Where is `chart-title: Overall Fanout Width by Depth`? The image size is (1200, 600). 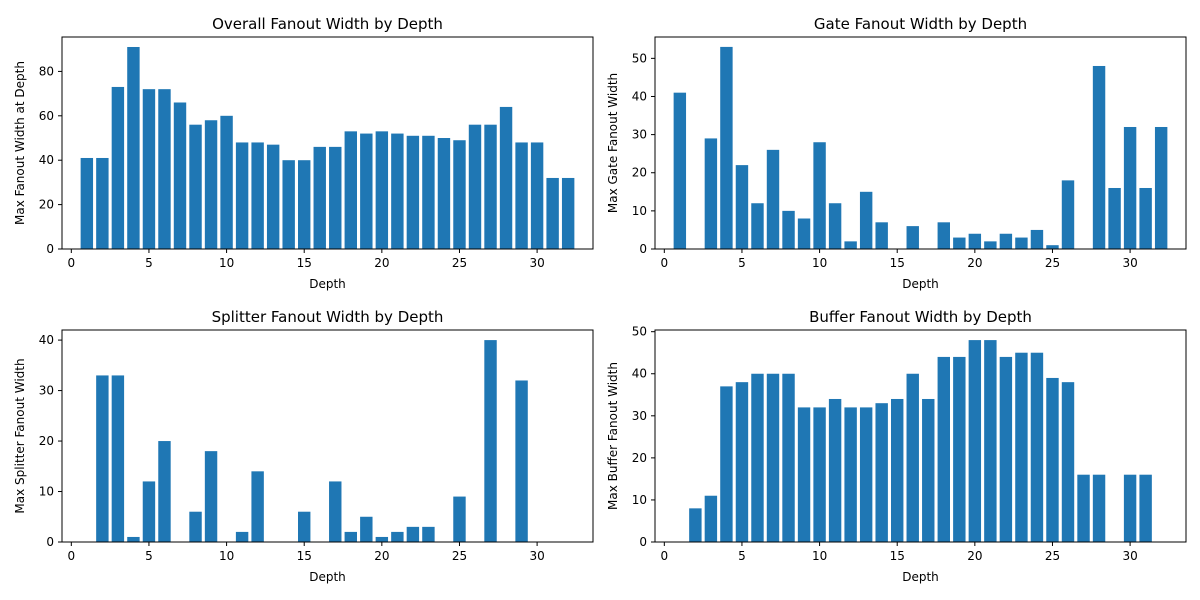
chart-title: Overall Fanout Width by Depth is located at coordinates (327, 24).